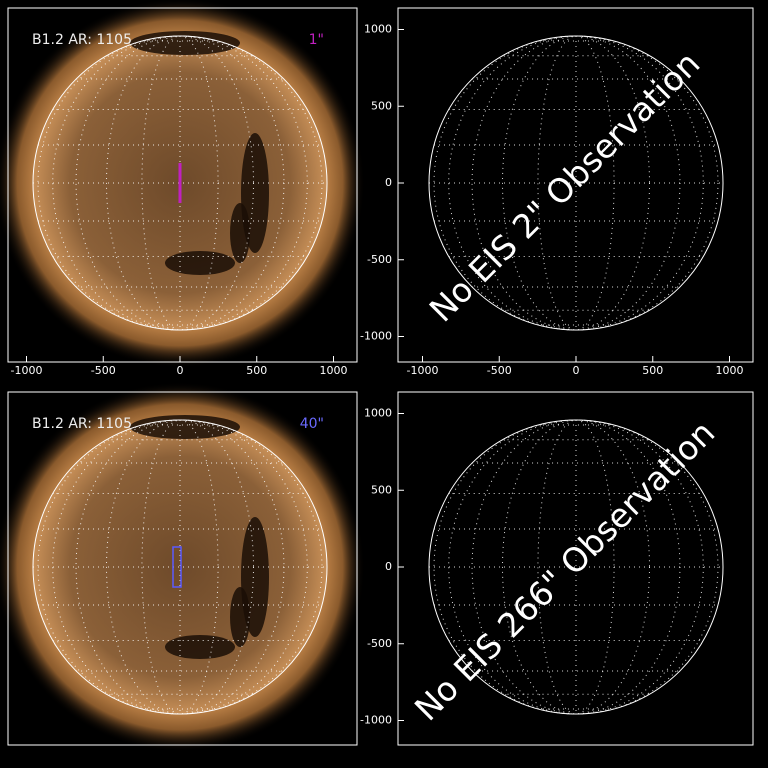 This screenshot has width=768, height=768. What do you see at coordinates (316, 40) in the screenshot?
I see `slit-label: 1"` at bounding box center [316, 40].